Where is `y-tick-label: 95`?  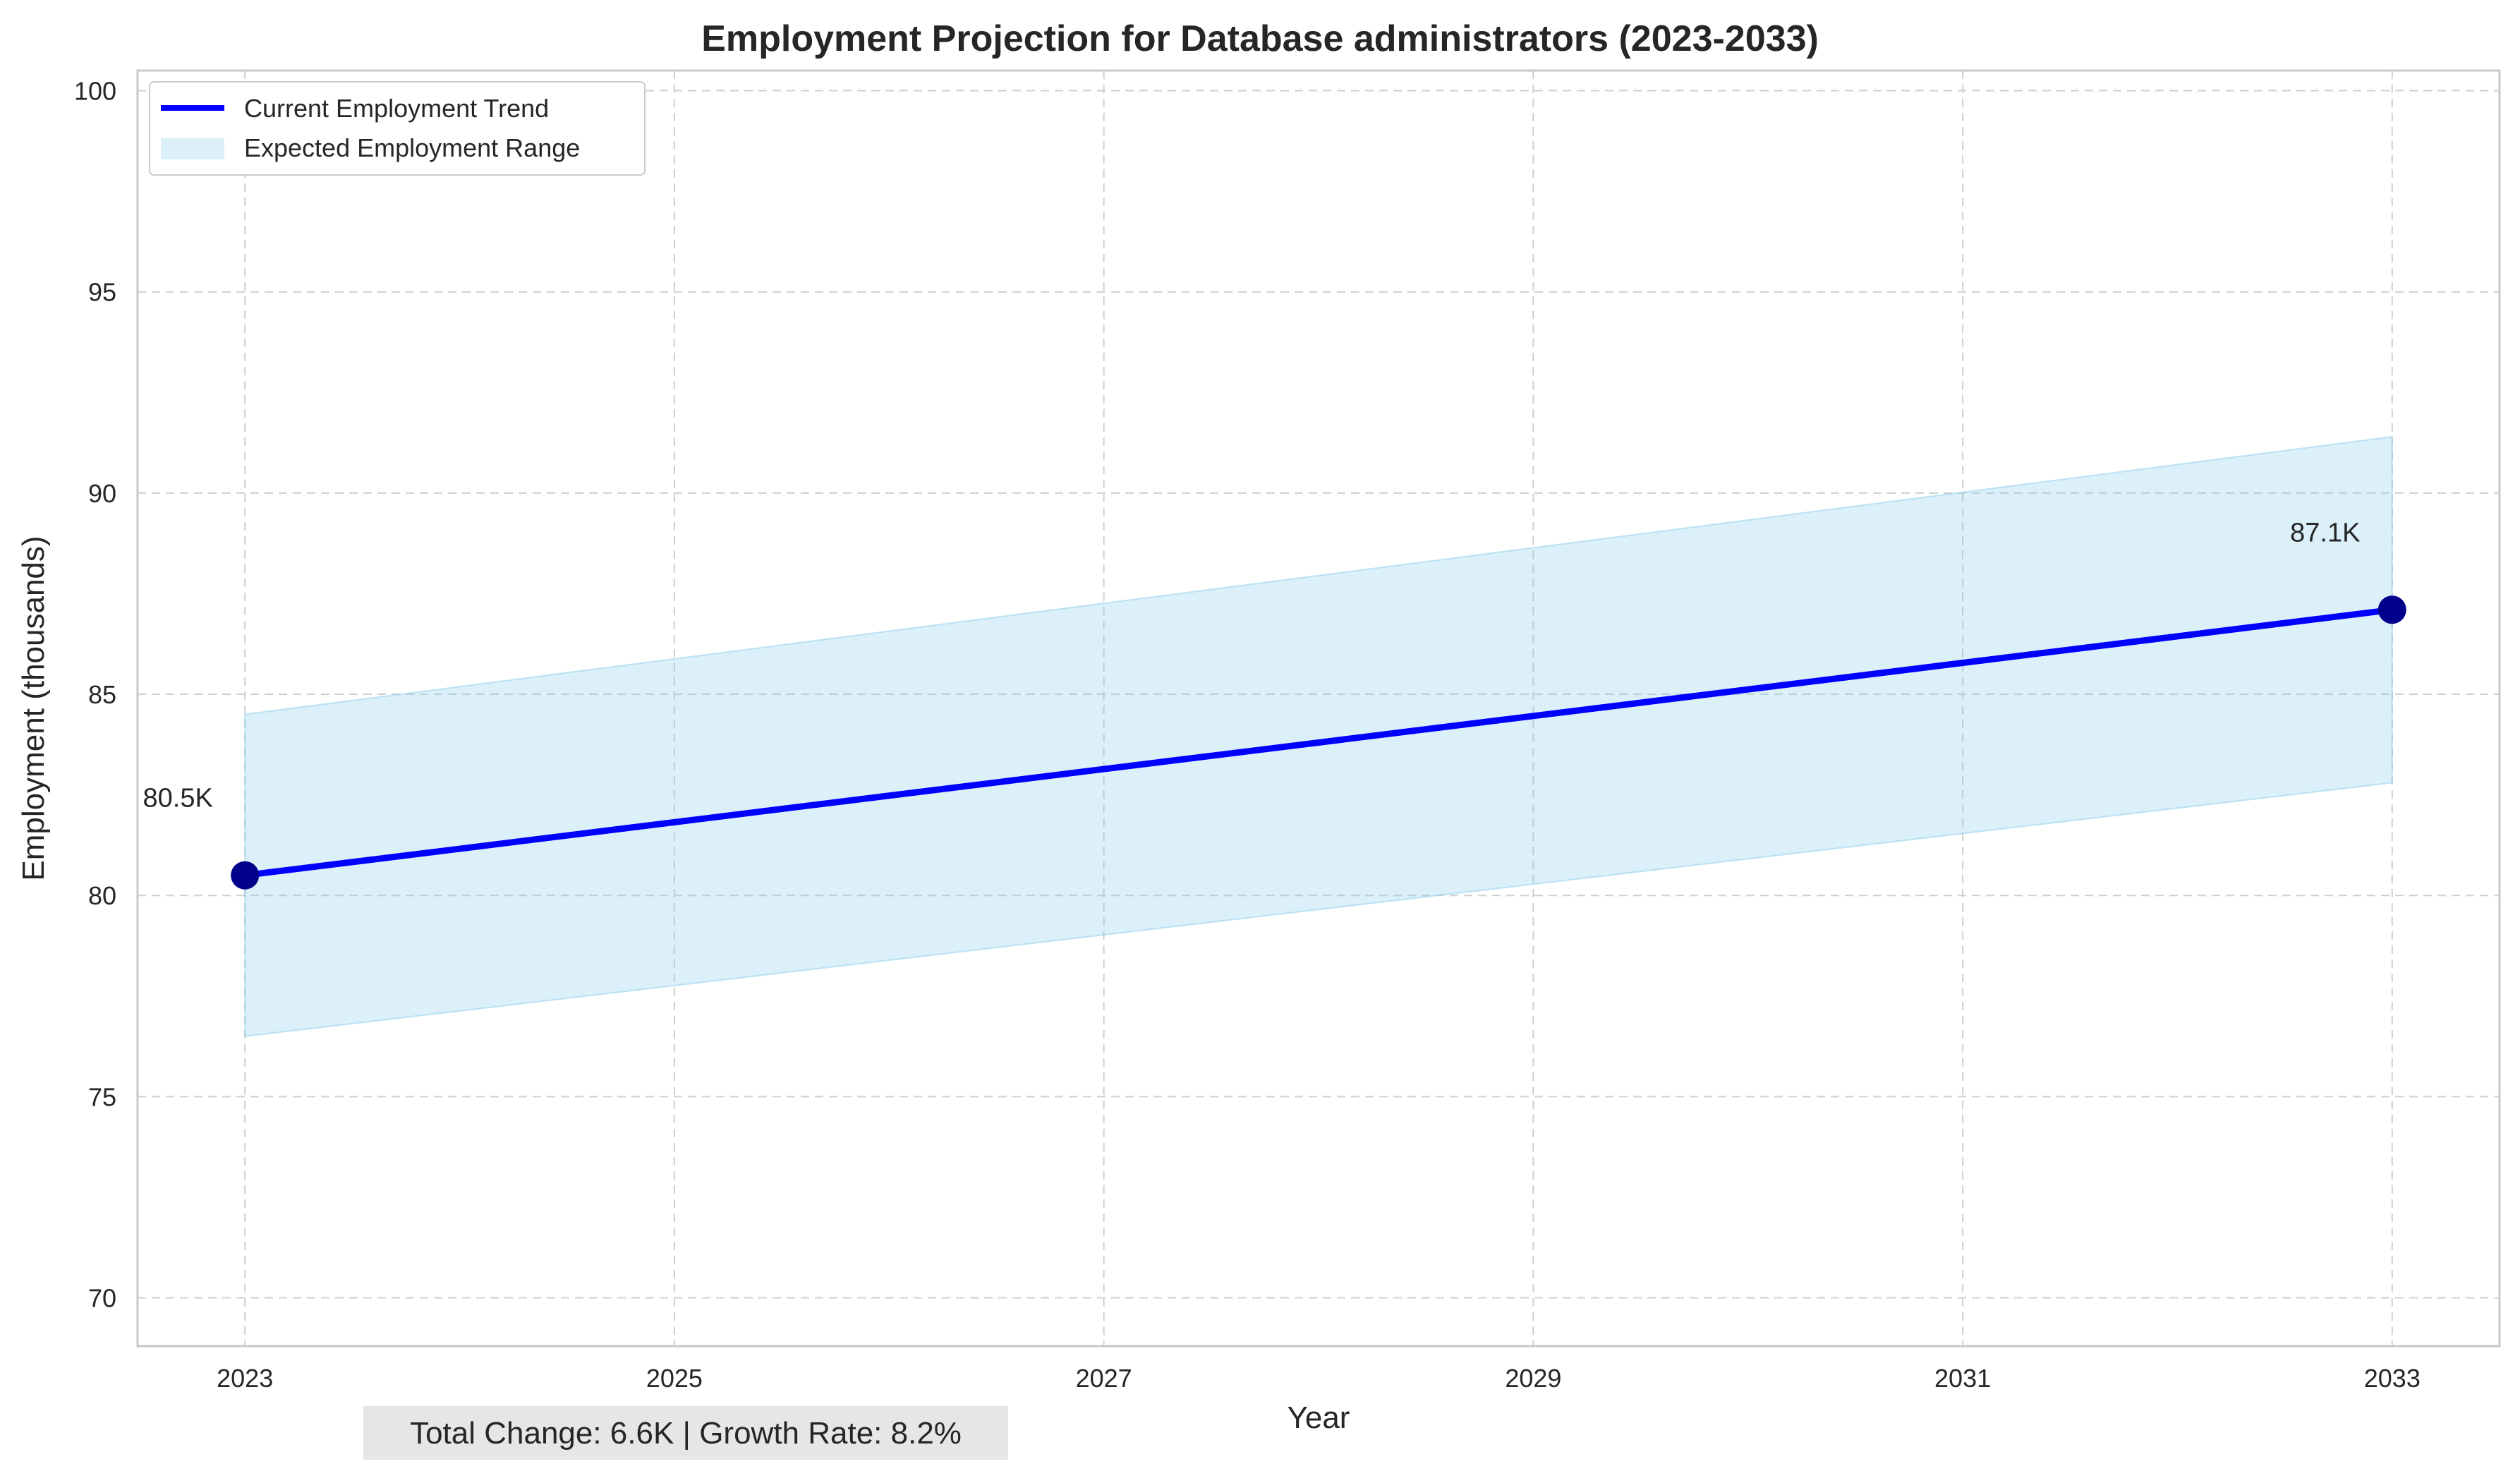
y-tick-label: 95 is located at coordinates (102, 292).